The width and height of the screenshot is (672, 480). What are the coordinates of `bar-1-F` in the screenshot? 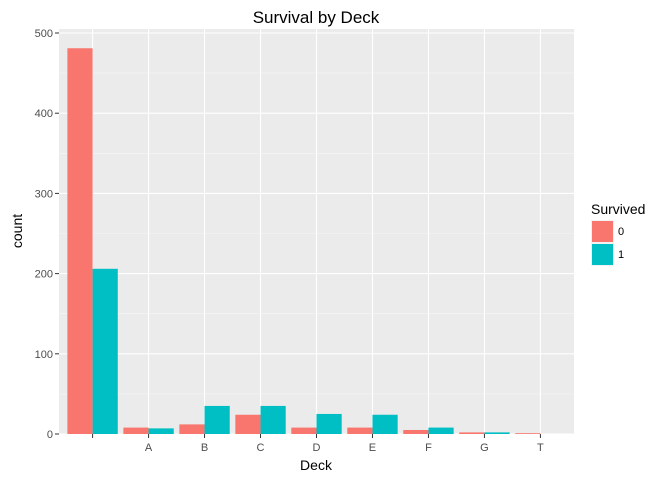 It's located at (441, 430).